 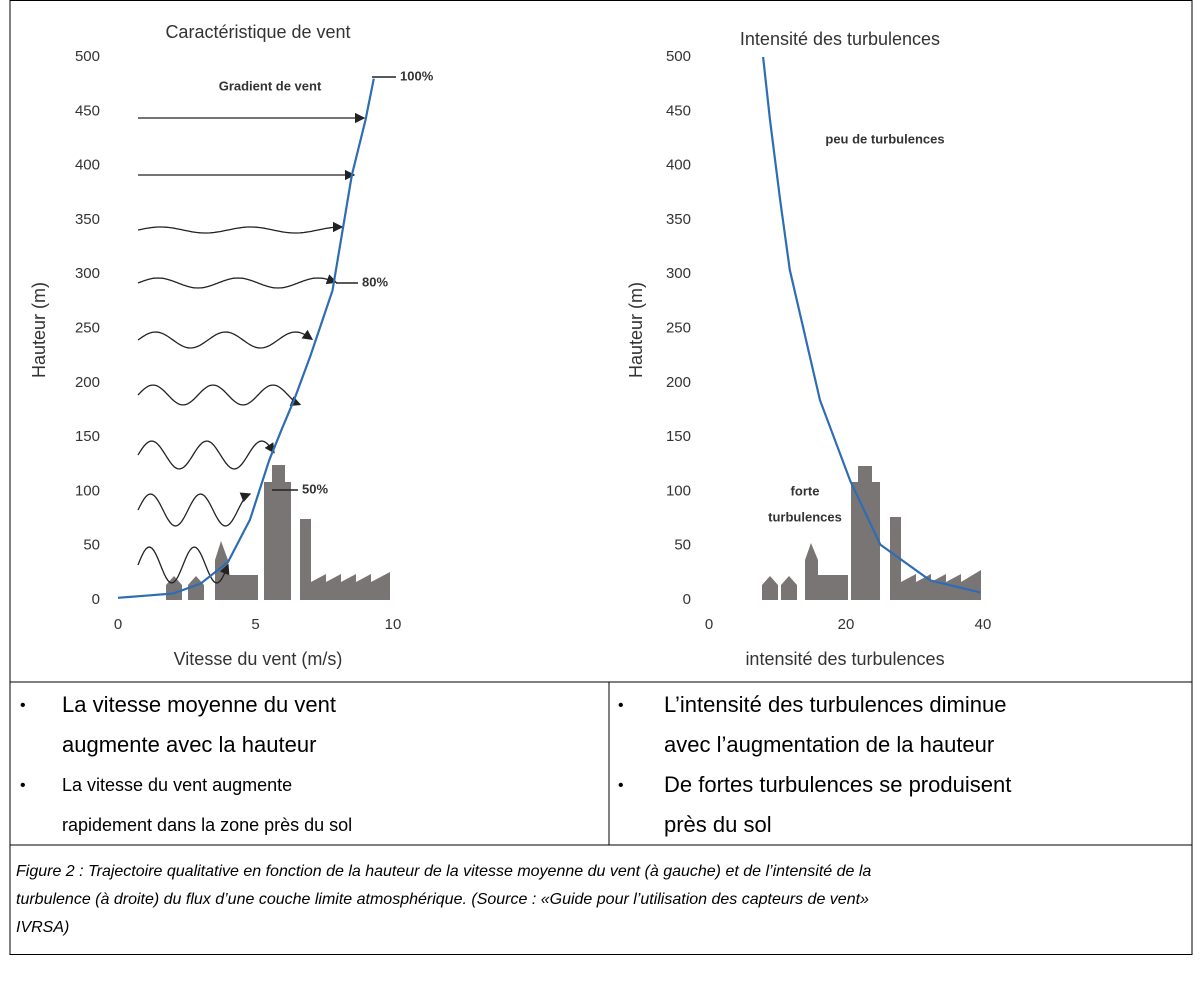 I want to click on annotation: peu de turbulences, so click(x=884, y=138).